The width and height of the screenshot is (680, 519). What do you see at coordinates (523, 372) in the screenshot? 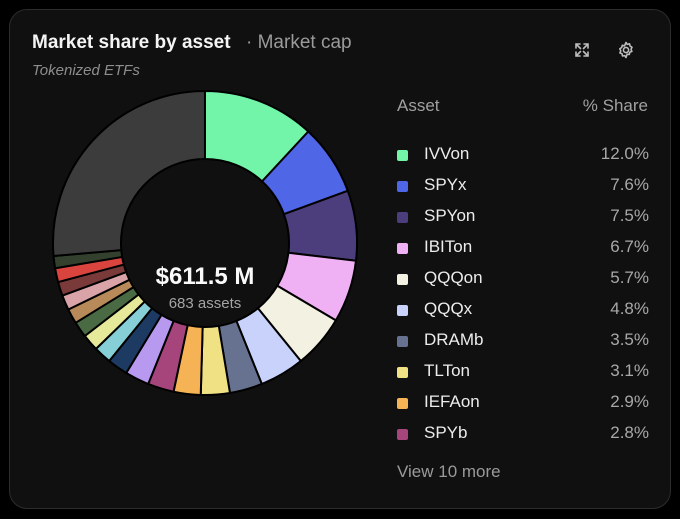
I see `legend-row: TLTon 3.1%` at bounding box center [523, 372].